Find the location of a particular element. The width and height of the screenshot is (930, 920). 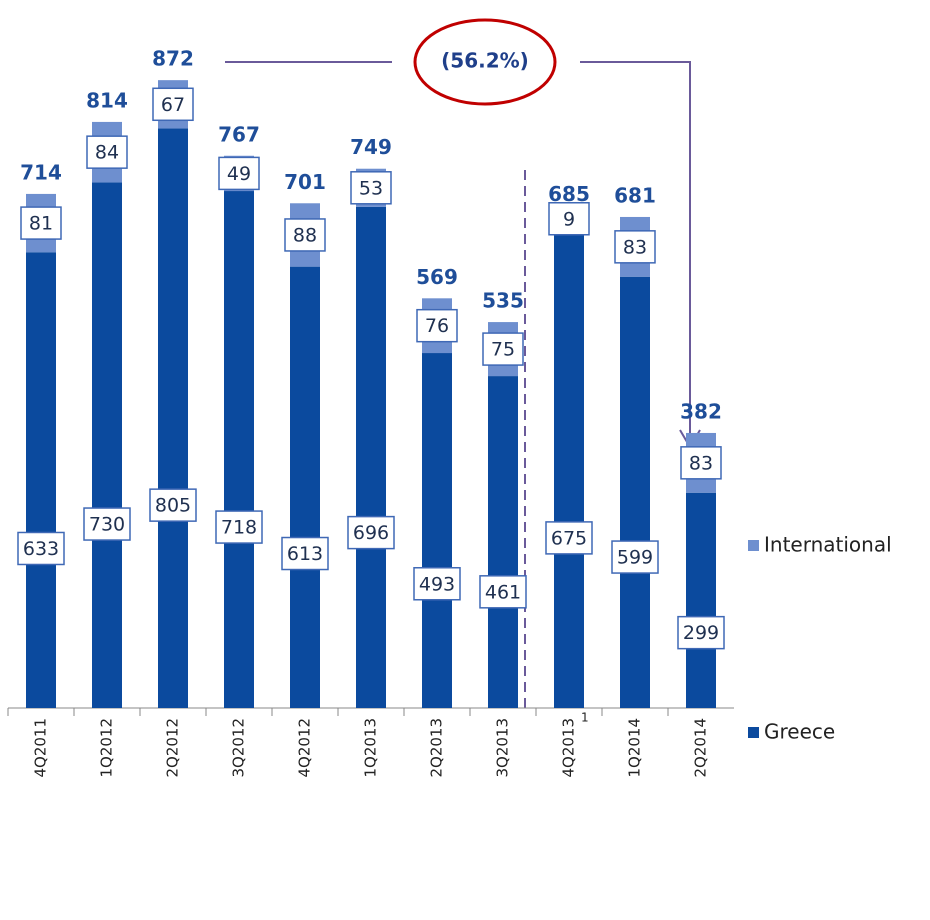

x-tick-label: 3Q2013 is located at coordinates (503, 748).